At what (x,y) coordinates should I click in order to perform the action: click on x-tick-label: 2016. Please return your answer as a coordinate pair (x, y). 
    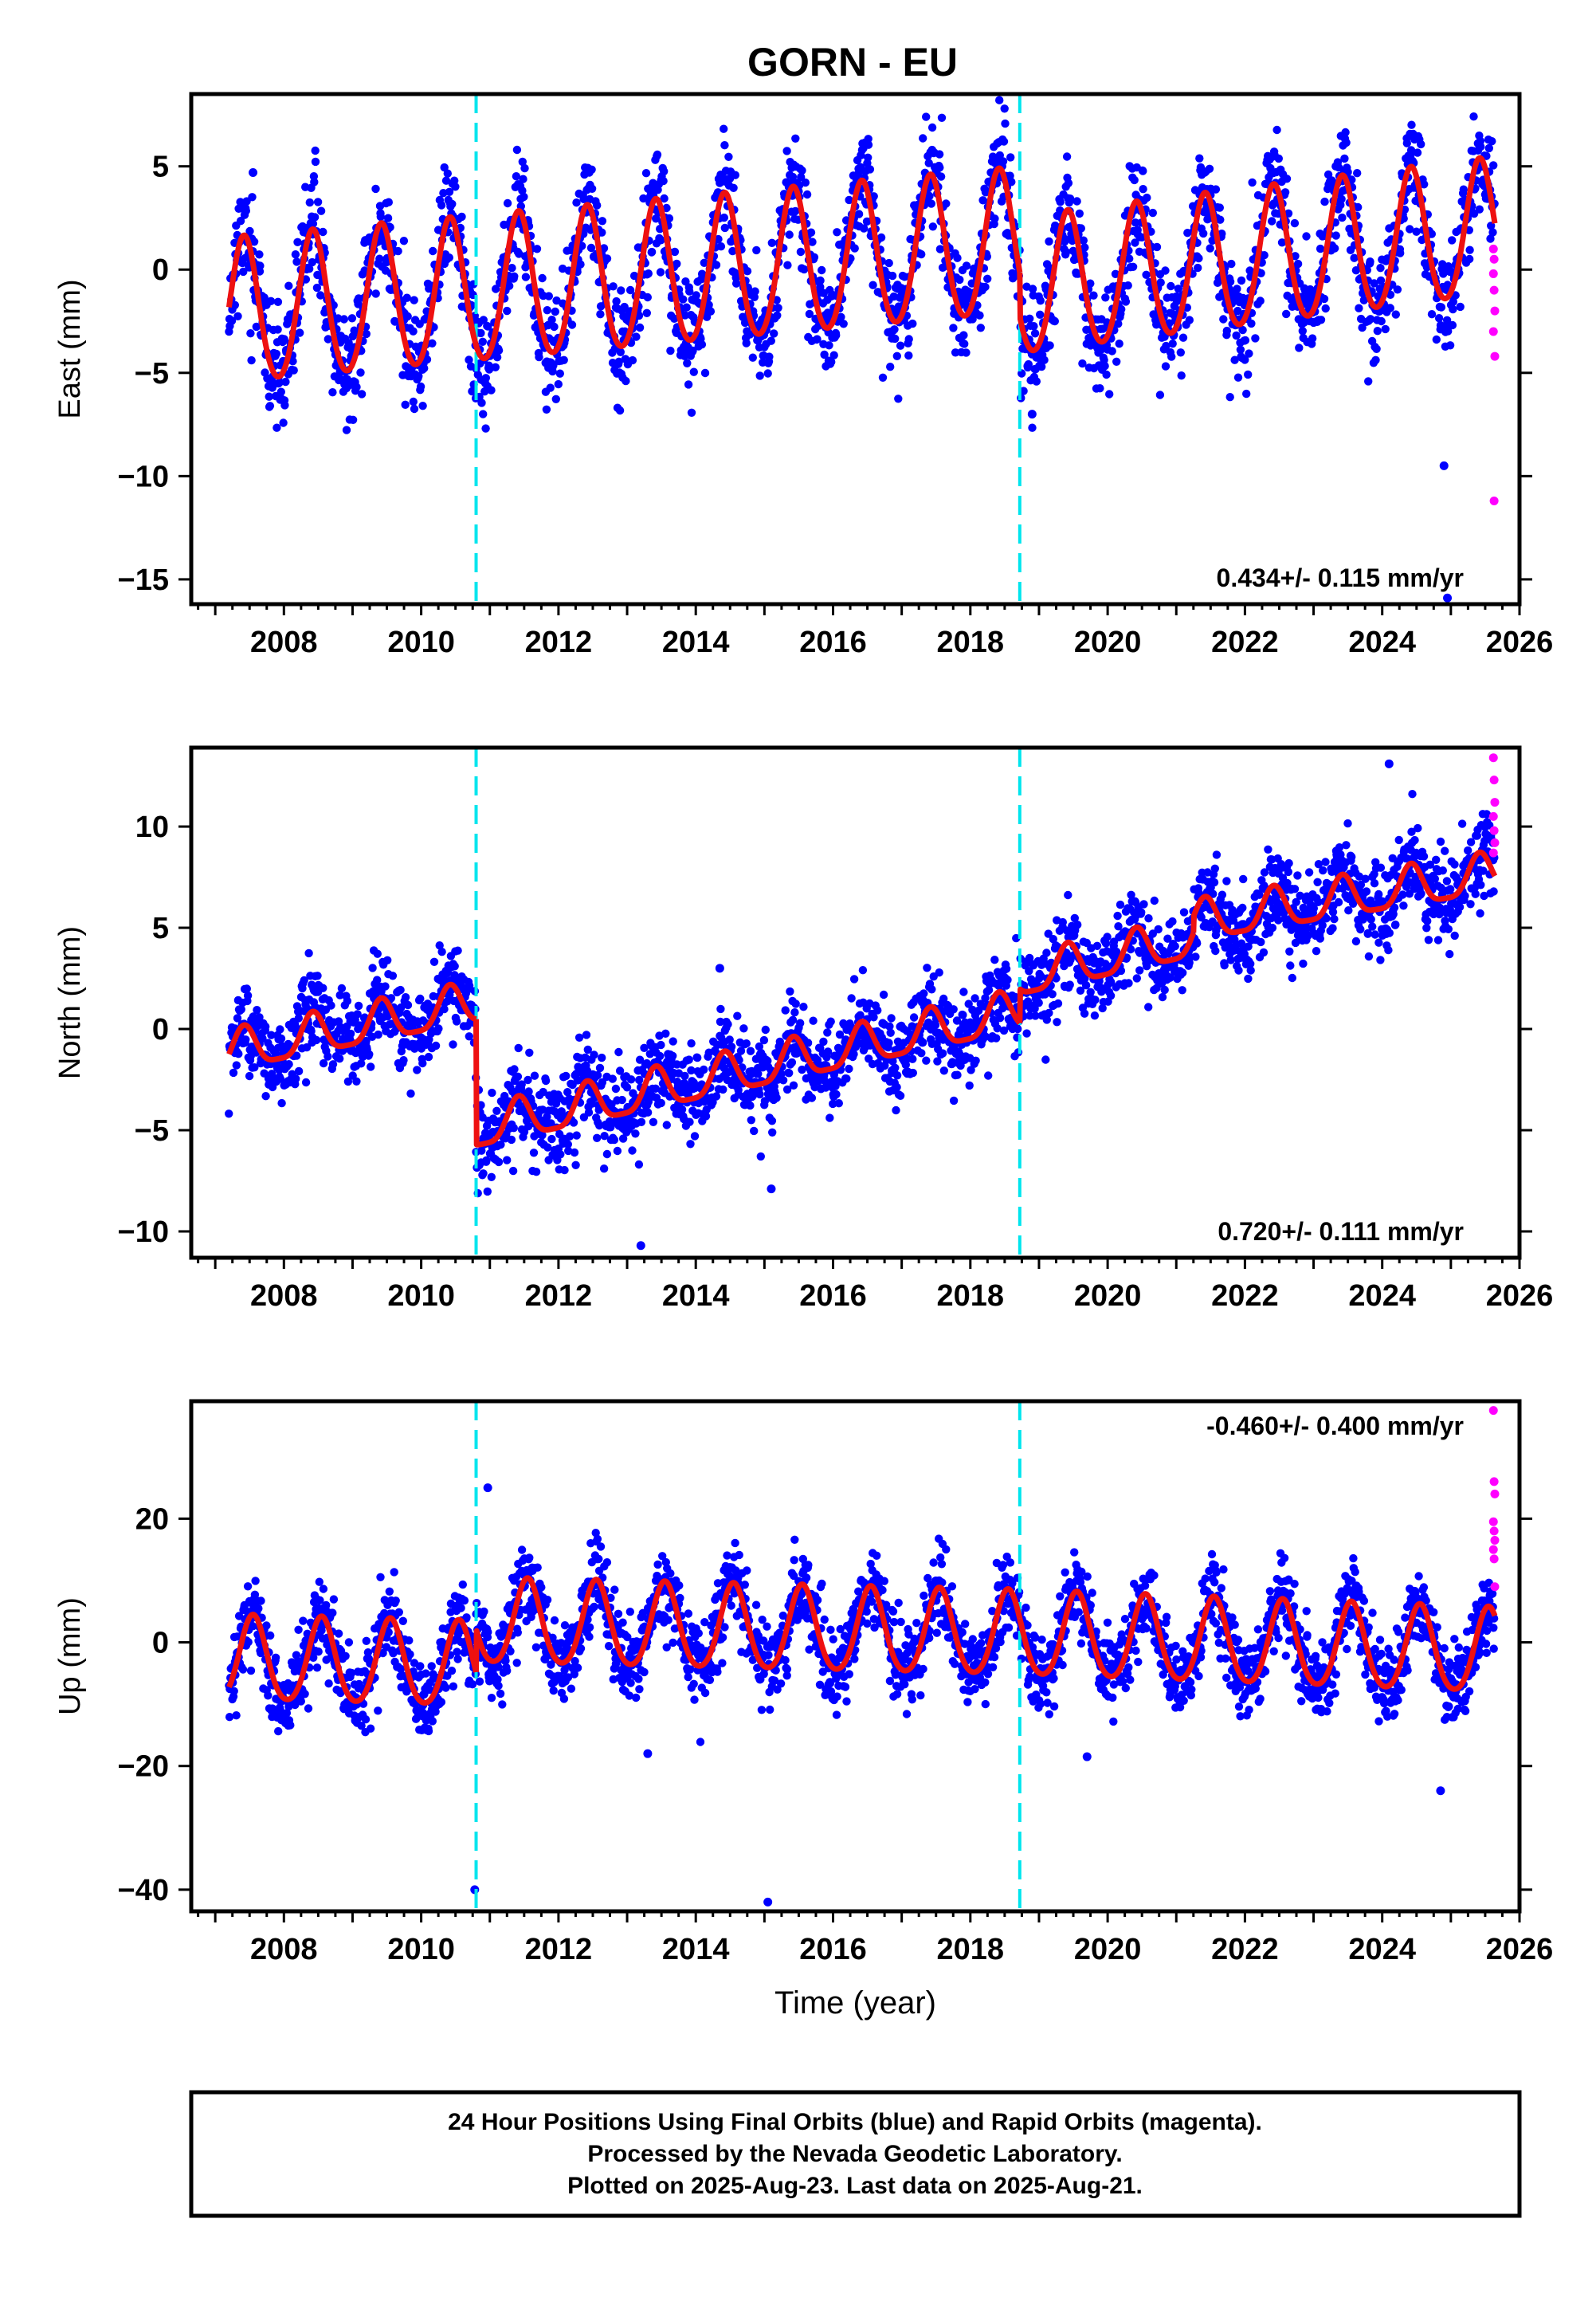
    Looking at the image, I should click on (833, 642).